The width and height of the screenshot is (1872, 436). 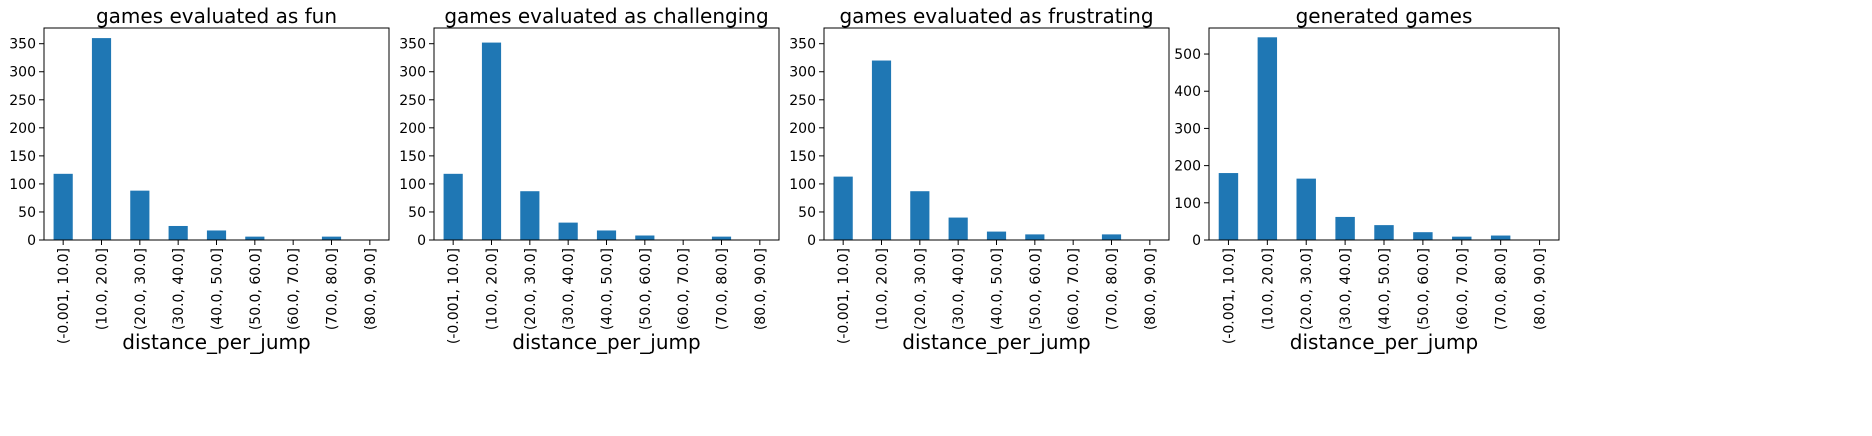 I want to click on chart-title: generated games, so click(x=1384, y=16).